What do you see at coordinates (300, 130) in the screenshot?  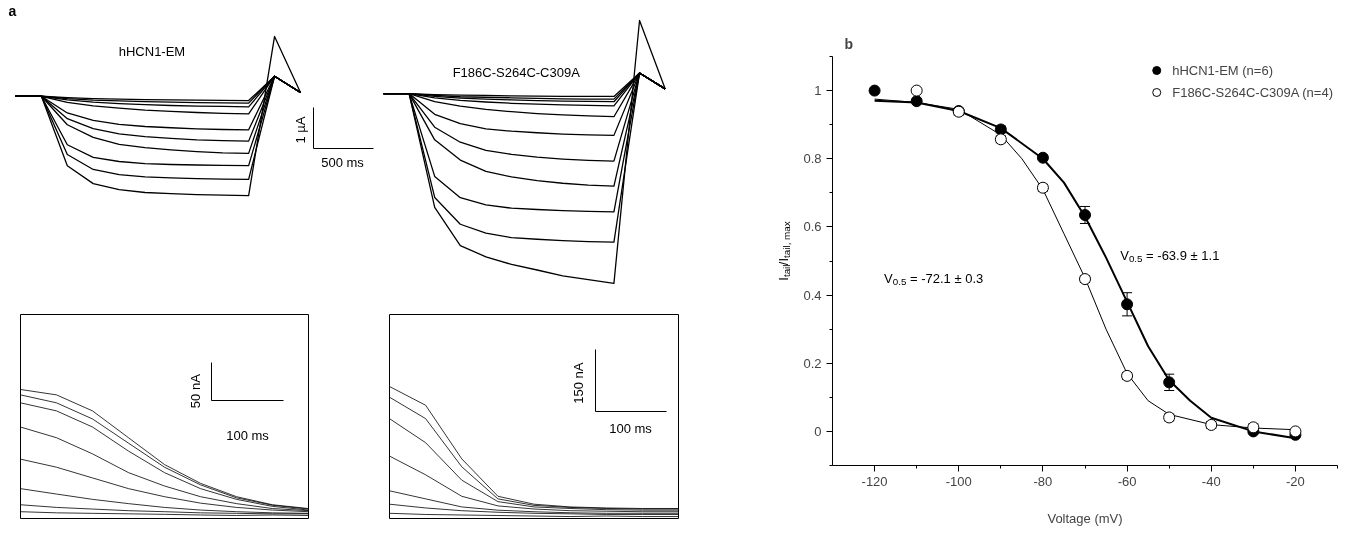 I see `annotation: 1 µA` at bounding box center [300, 130].